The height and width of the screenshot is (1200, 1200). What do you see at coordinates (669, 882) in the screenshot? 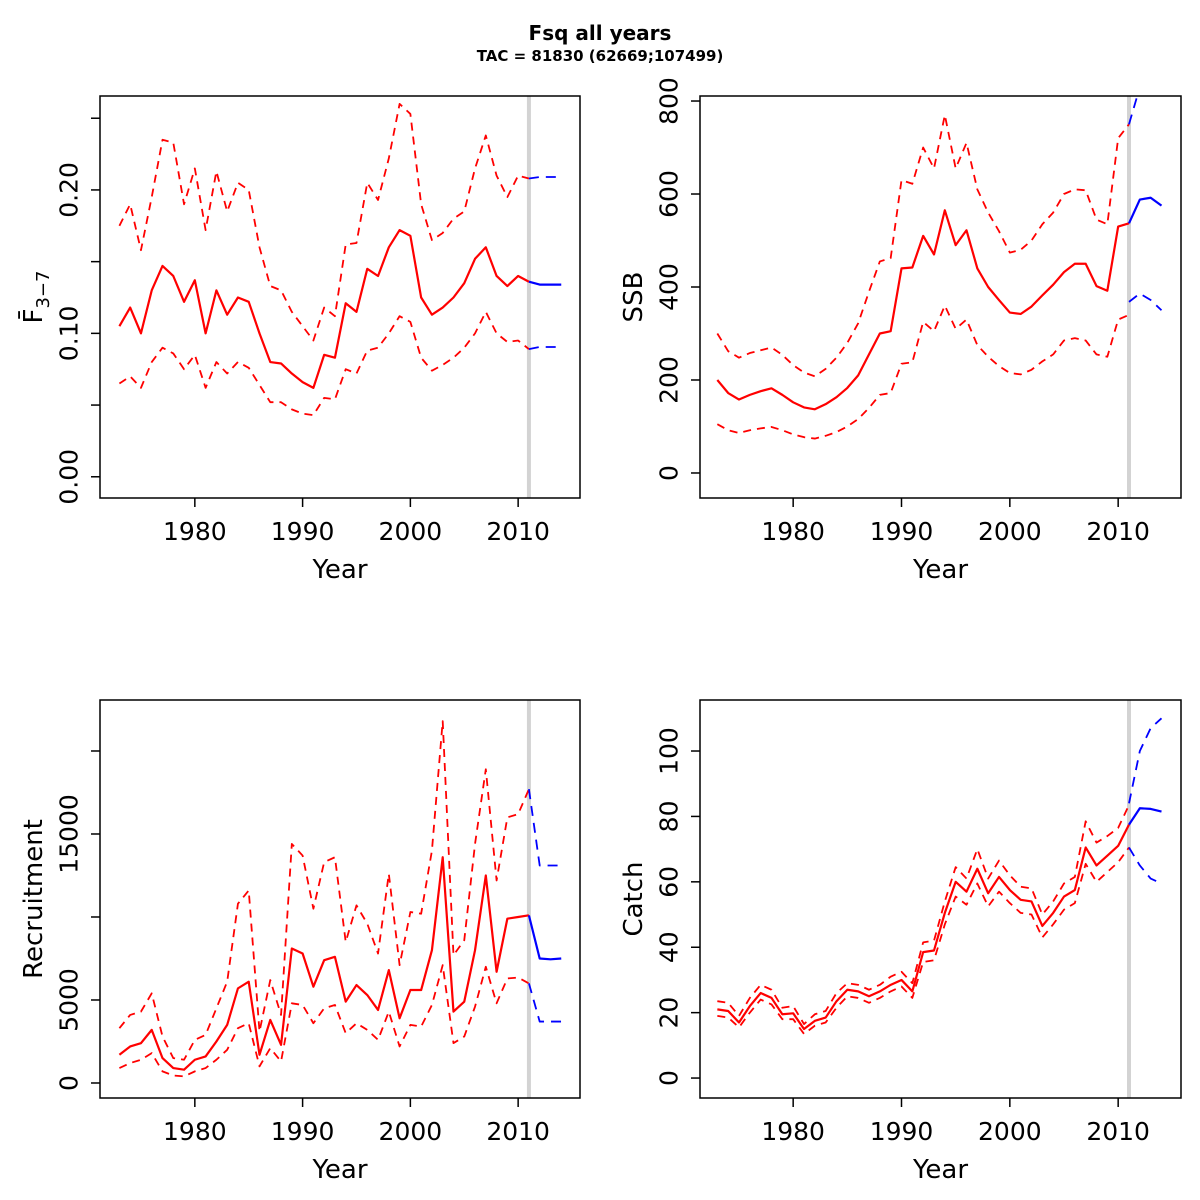
I see `y-tick-label: 60` at bounding box center [669, 882].